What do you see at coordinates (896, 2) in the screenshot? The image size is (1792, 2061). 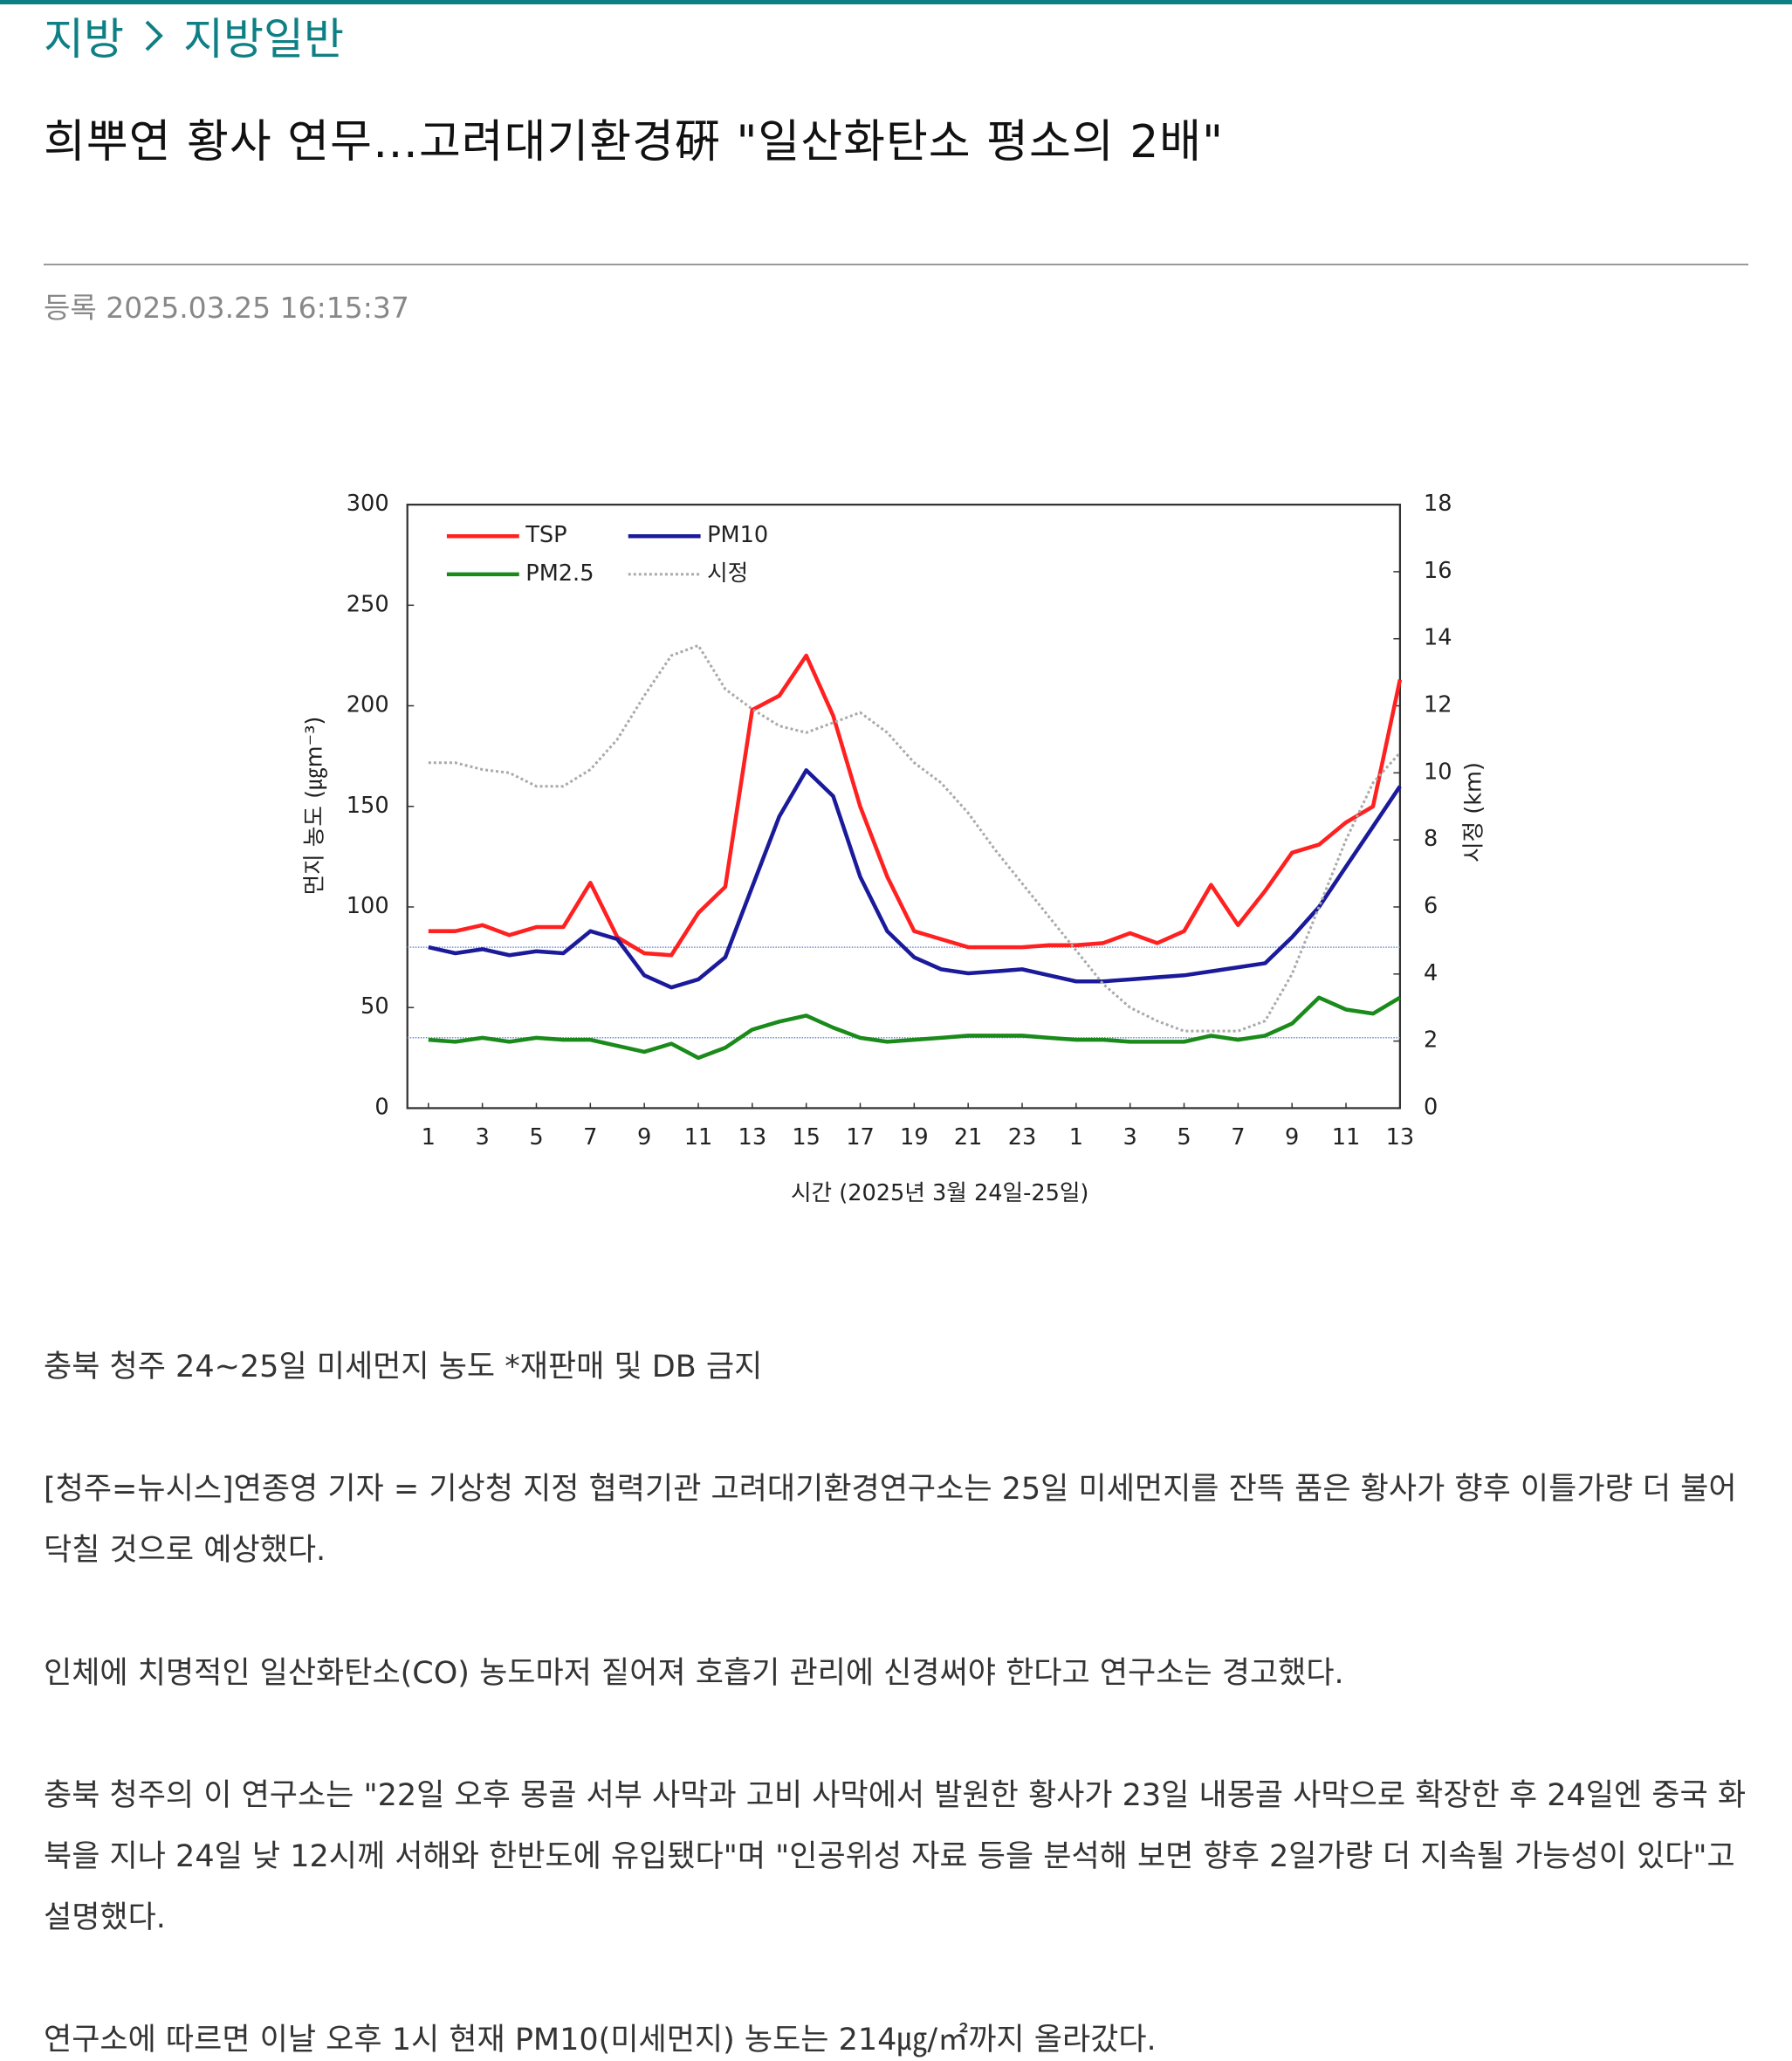 I see `top-bar` at bounding box center [896, 2].